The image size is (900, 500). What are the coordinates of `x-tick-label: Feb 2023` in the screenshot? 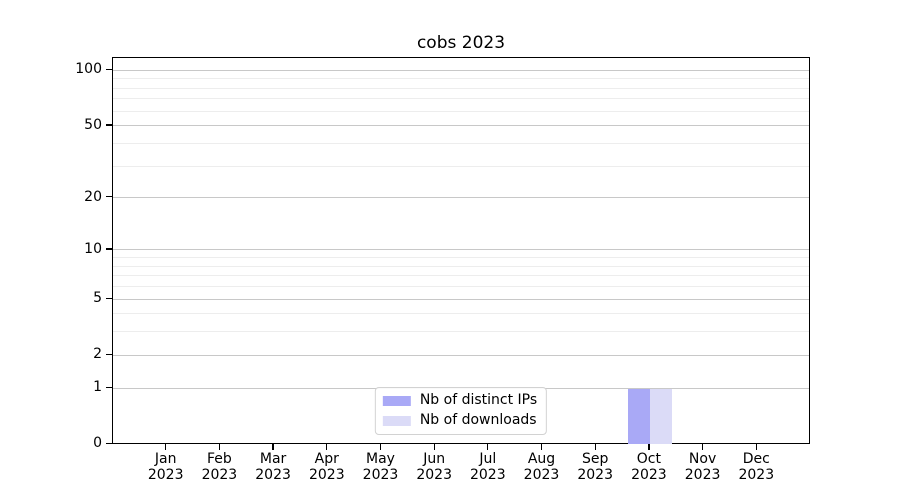 It's located at (219, 467).